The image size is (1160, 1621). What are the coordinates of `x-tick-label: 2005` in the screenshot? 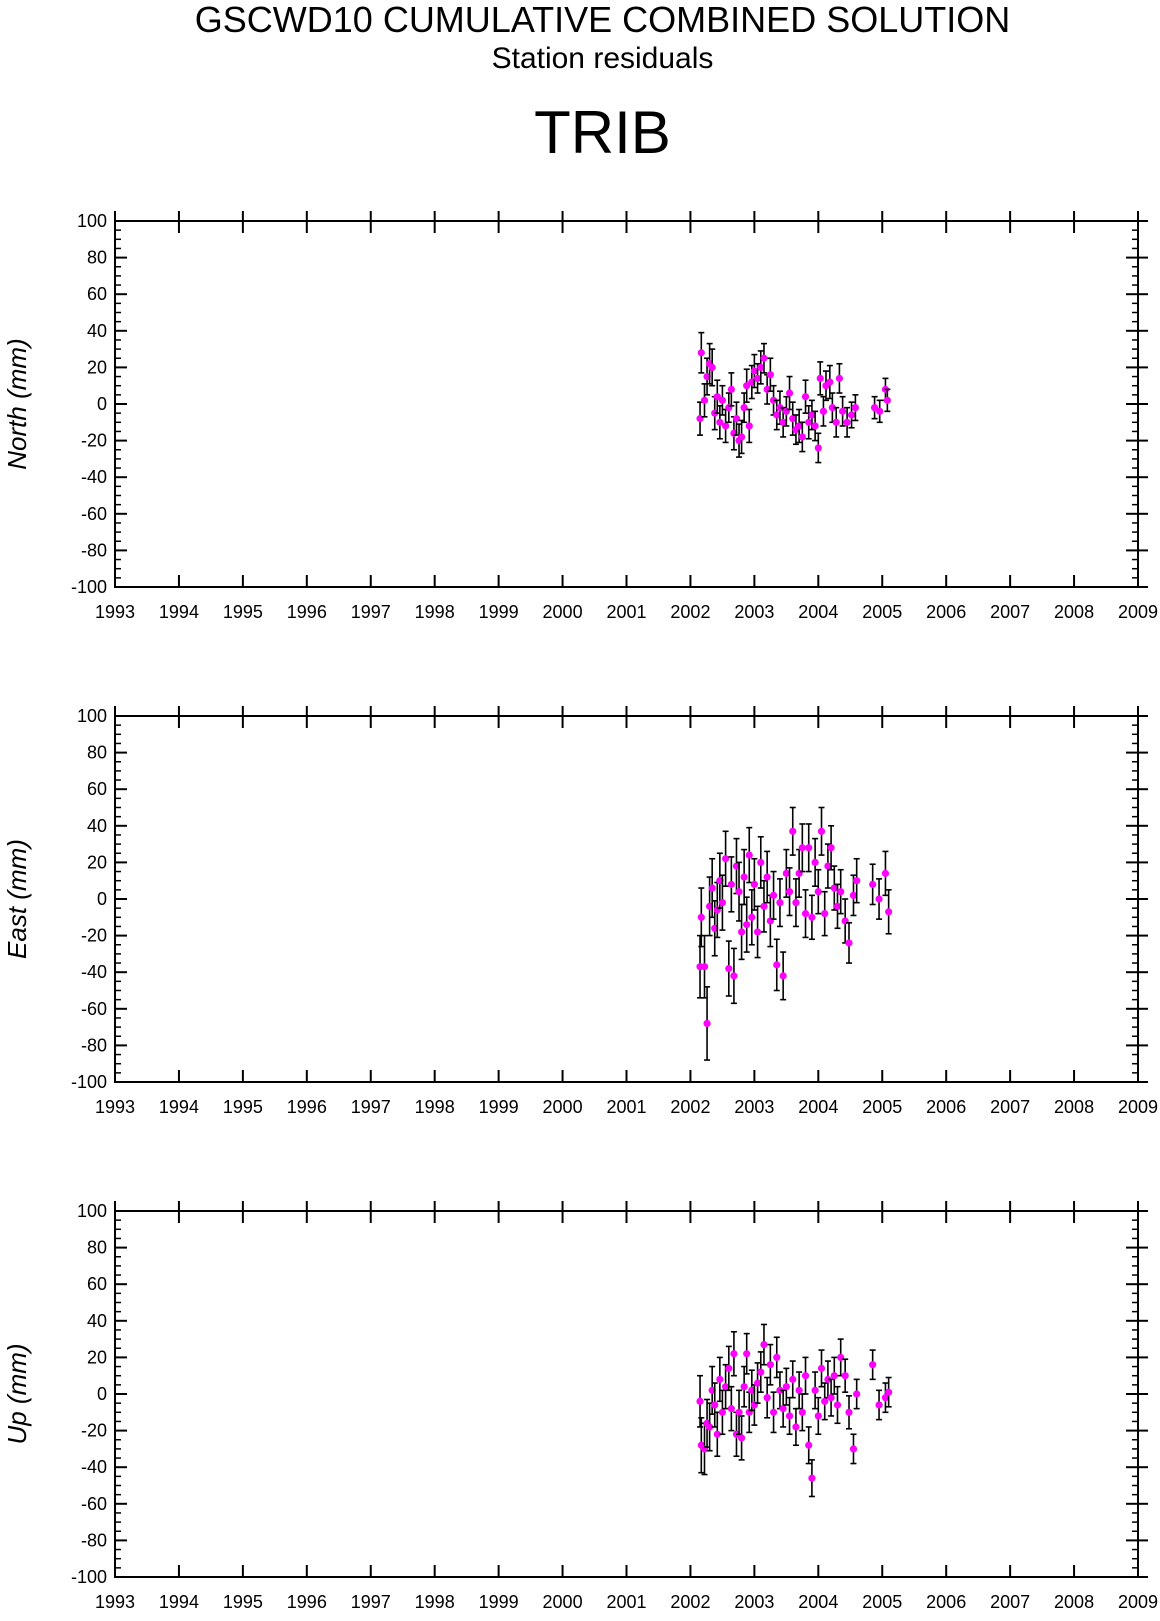 It's located at (882, 1602).